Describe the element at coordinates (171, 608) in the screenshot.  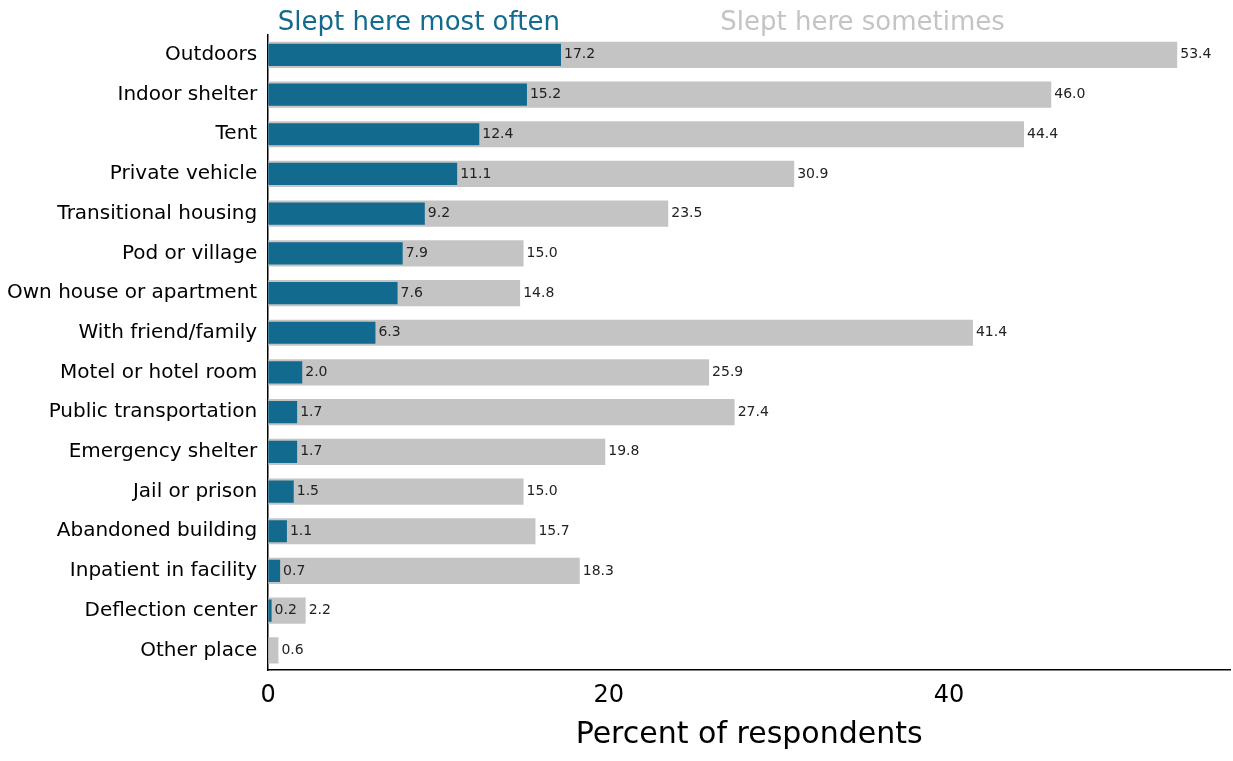
I see `y-tick-label: Deflection center` at that location.